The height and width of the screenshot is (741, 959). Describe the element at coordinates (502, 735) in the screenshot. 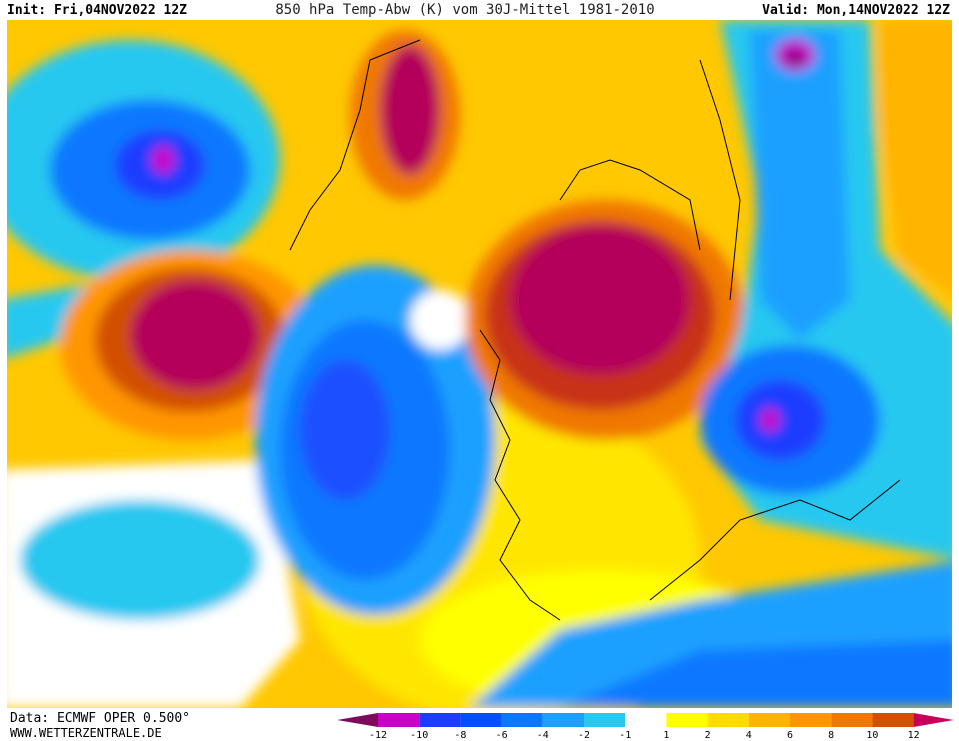

I see `colorbar-label: -6` at that location.